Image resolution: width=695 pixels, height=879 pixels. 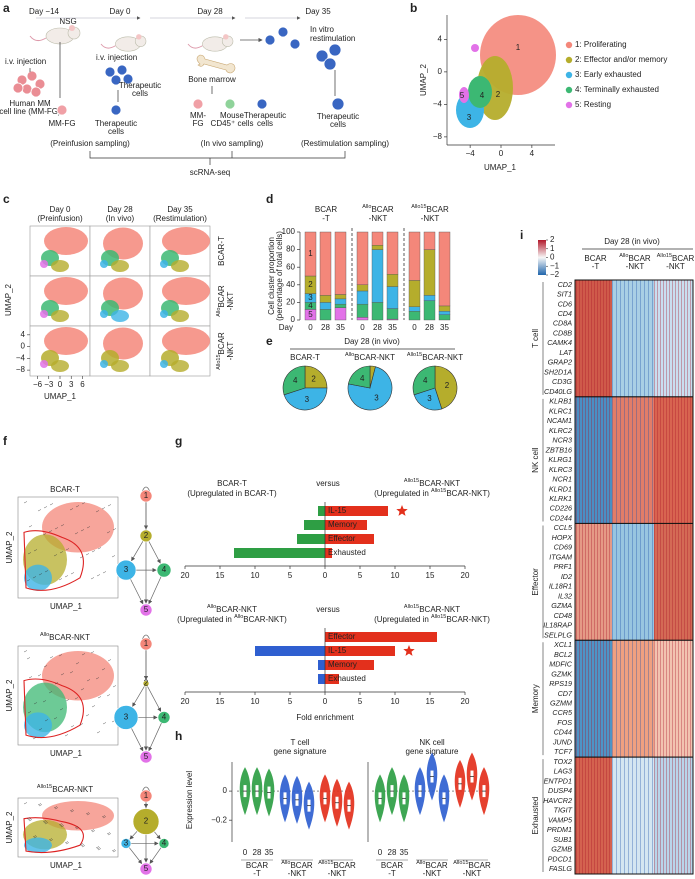 I want to click on text-part: BCAR-NKT, so click(x=374, y=357).